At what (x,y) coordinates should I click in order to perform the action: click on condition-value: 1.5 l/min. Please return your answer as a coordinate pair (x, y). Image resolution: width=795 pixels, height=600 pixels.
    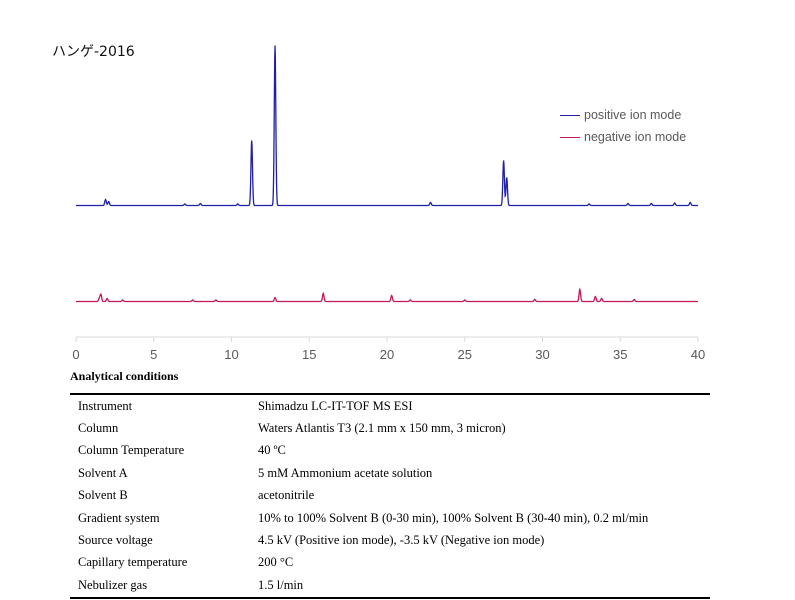
    Looking at the image, I should click on (281, 584).